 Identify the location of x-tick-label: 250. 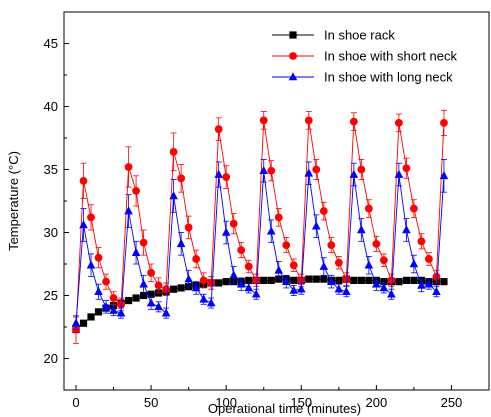
(452, 402).